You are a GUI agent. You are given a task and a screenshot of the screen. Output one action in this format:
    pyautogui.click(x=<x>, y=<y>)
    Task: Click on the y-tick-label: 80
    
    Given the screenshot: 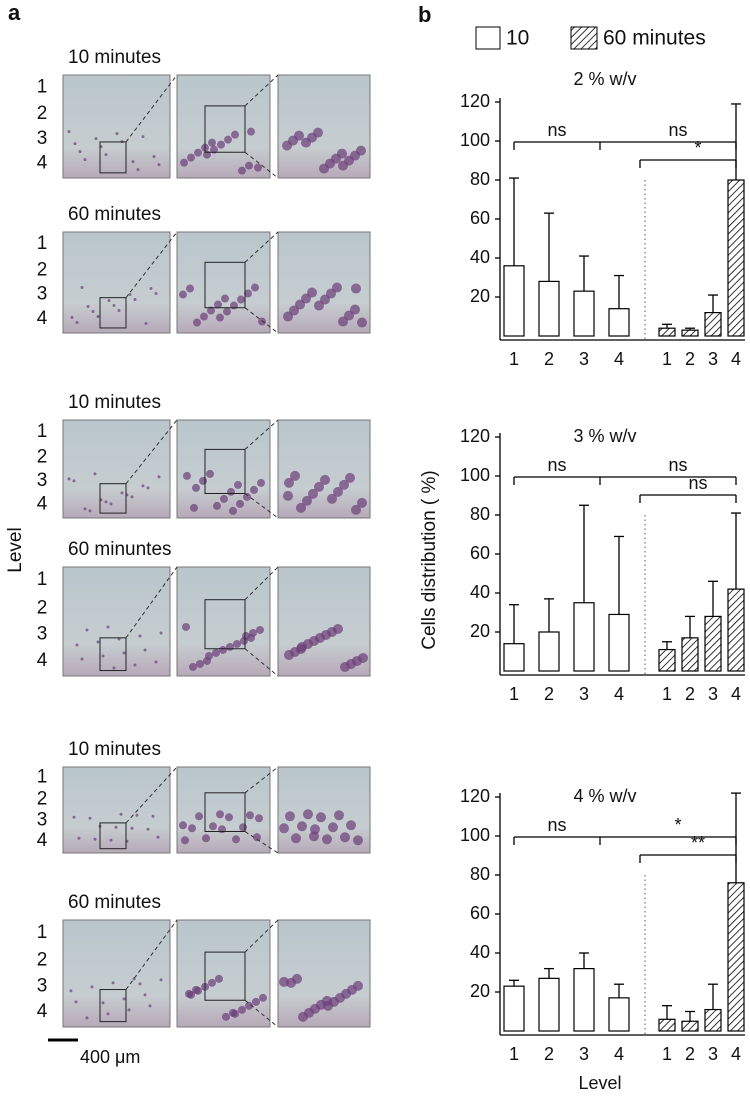 What is the action you would take?
    pyautogui.click(x=480, y=179)
    